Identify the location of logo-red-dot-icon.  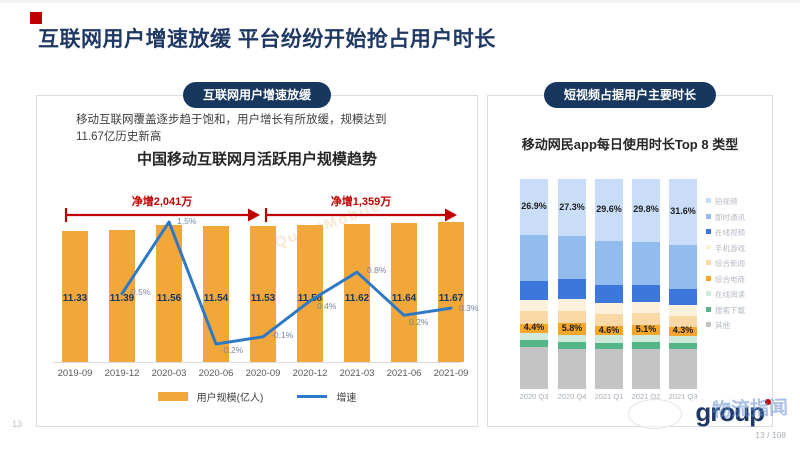
(768, 402).